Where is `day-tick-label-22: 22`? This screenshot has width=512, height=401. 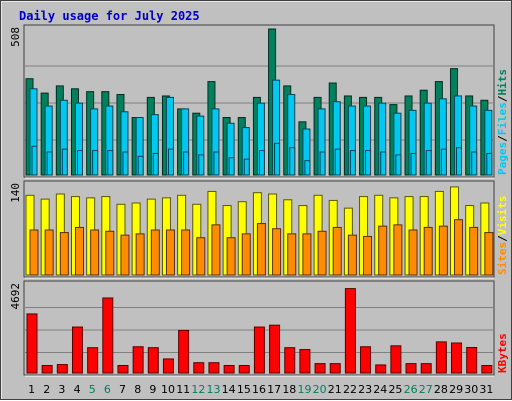 day-tick-label-22: 22 is located at coordinates (350, 389).